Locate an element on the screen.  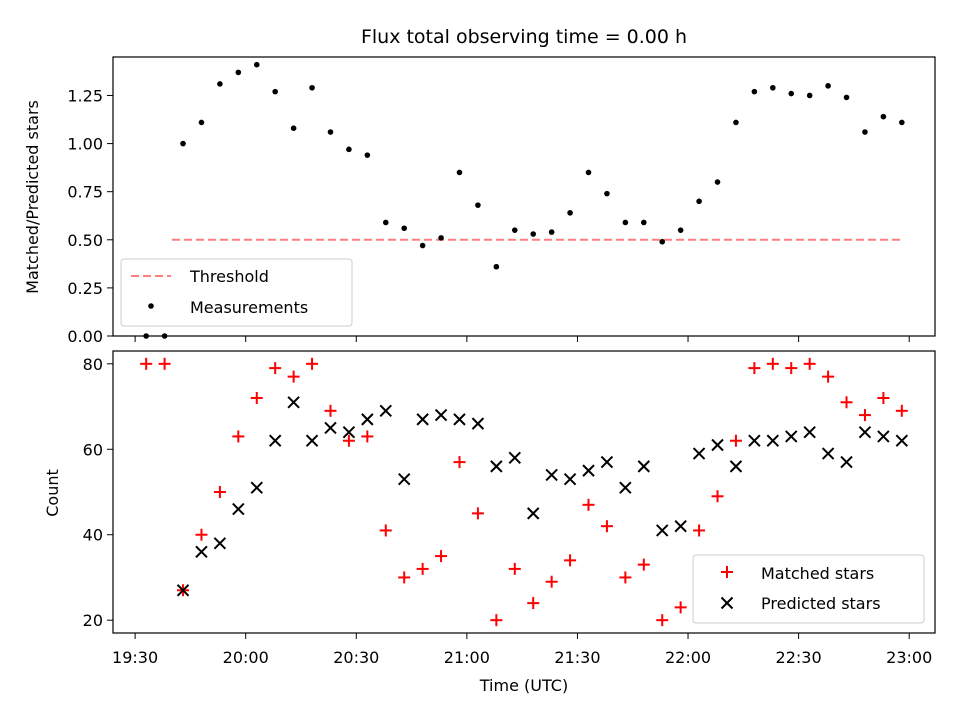
y-tick-label: 20 is located at coordinates (93, 620).